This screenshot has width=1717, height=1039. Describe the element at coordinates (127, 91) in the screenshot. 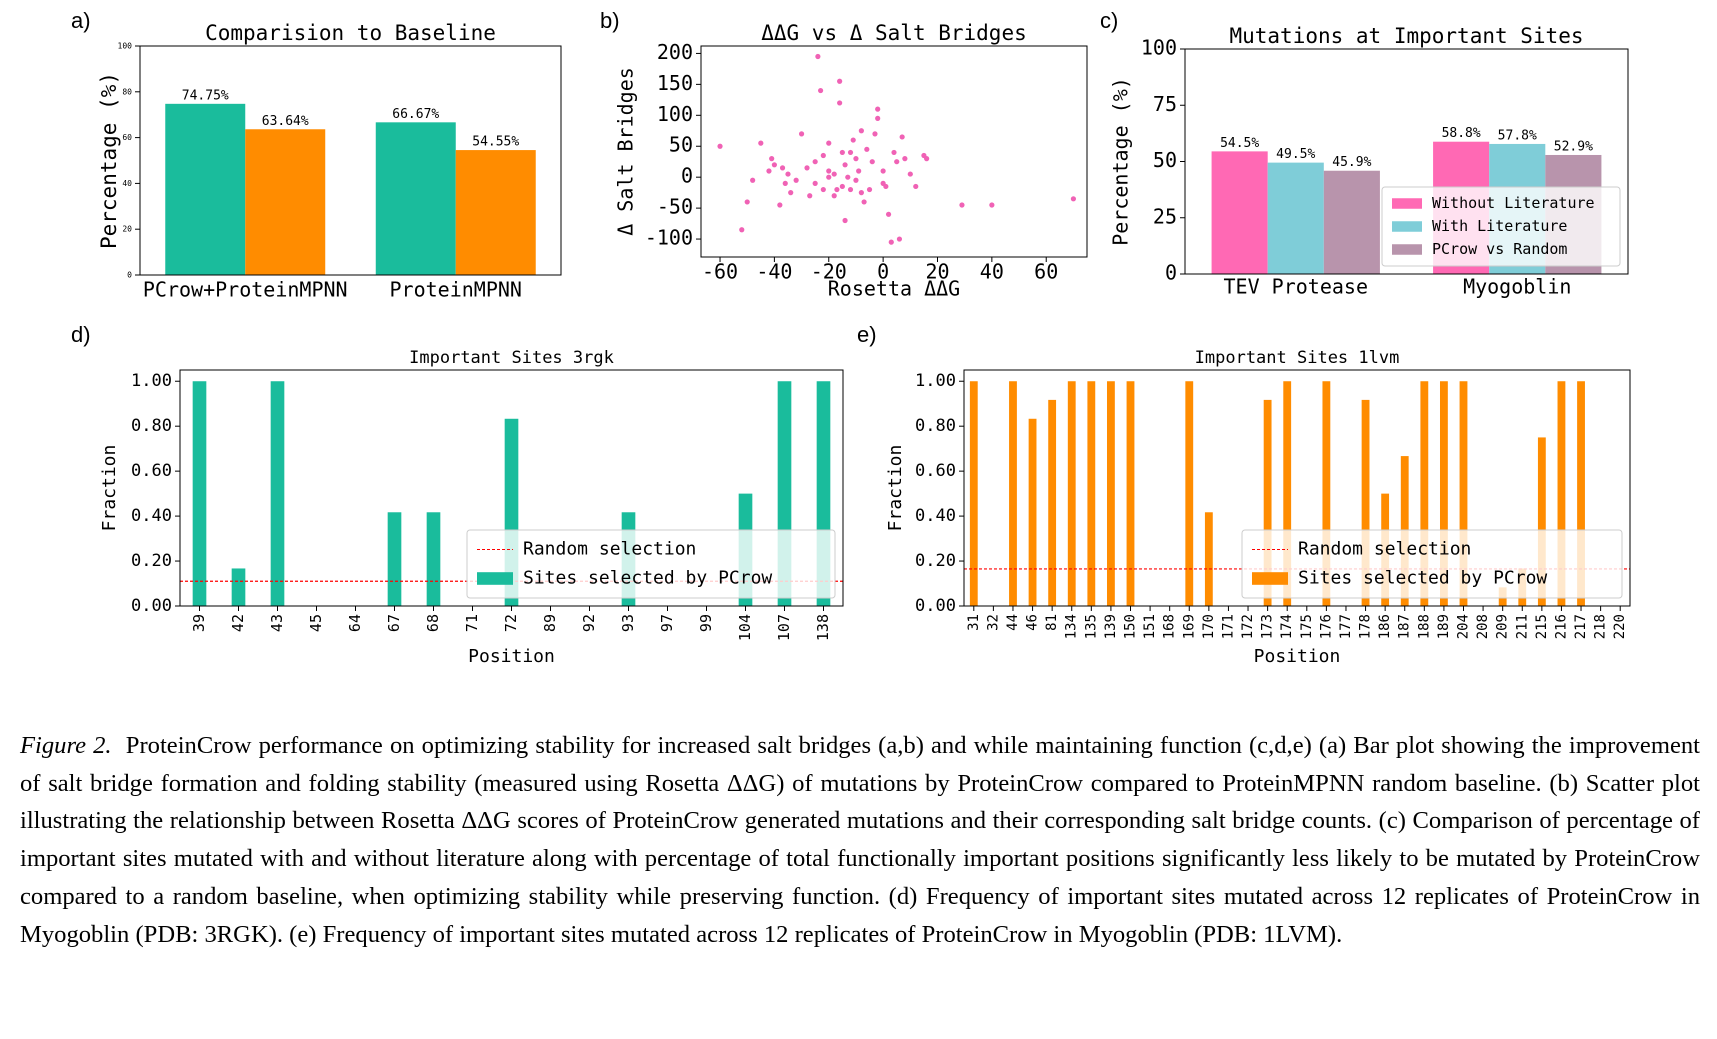

I see `y-tick-label: 80` at that location.